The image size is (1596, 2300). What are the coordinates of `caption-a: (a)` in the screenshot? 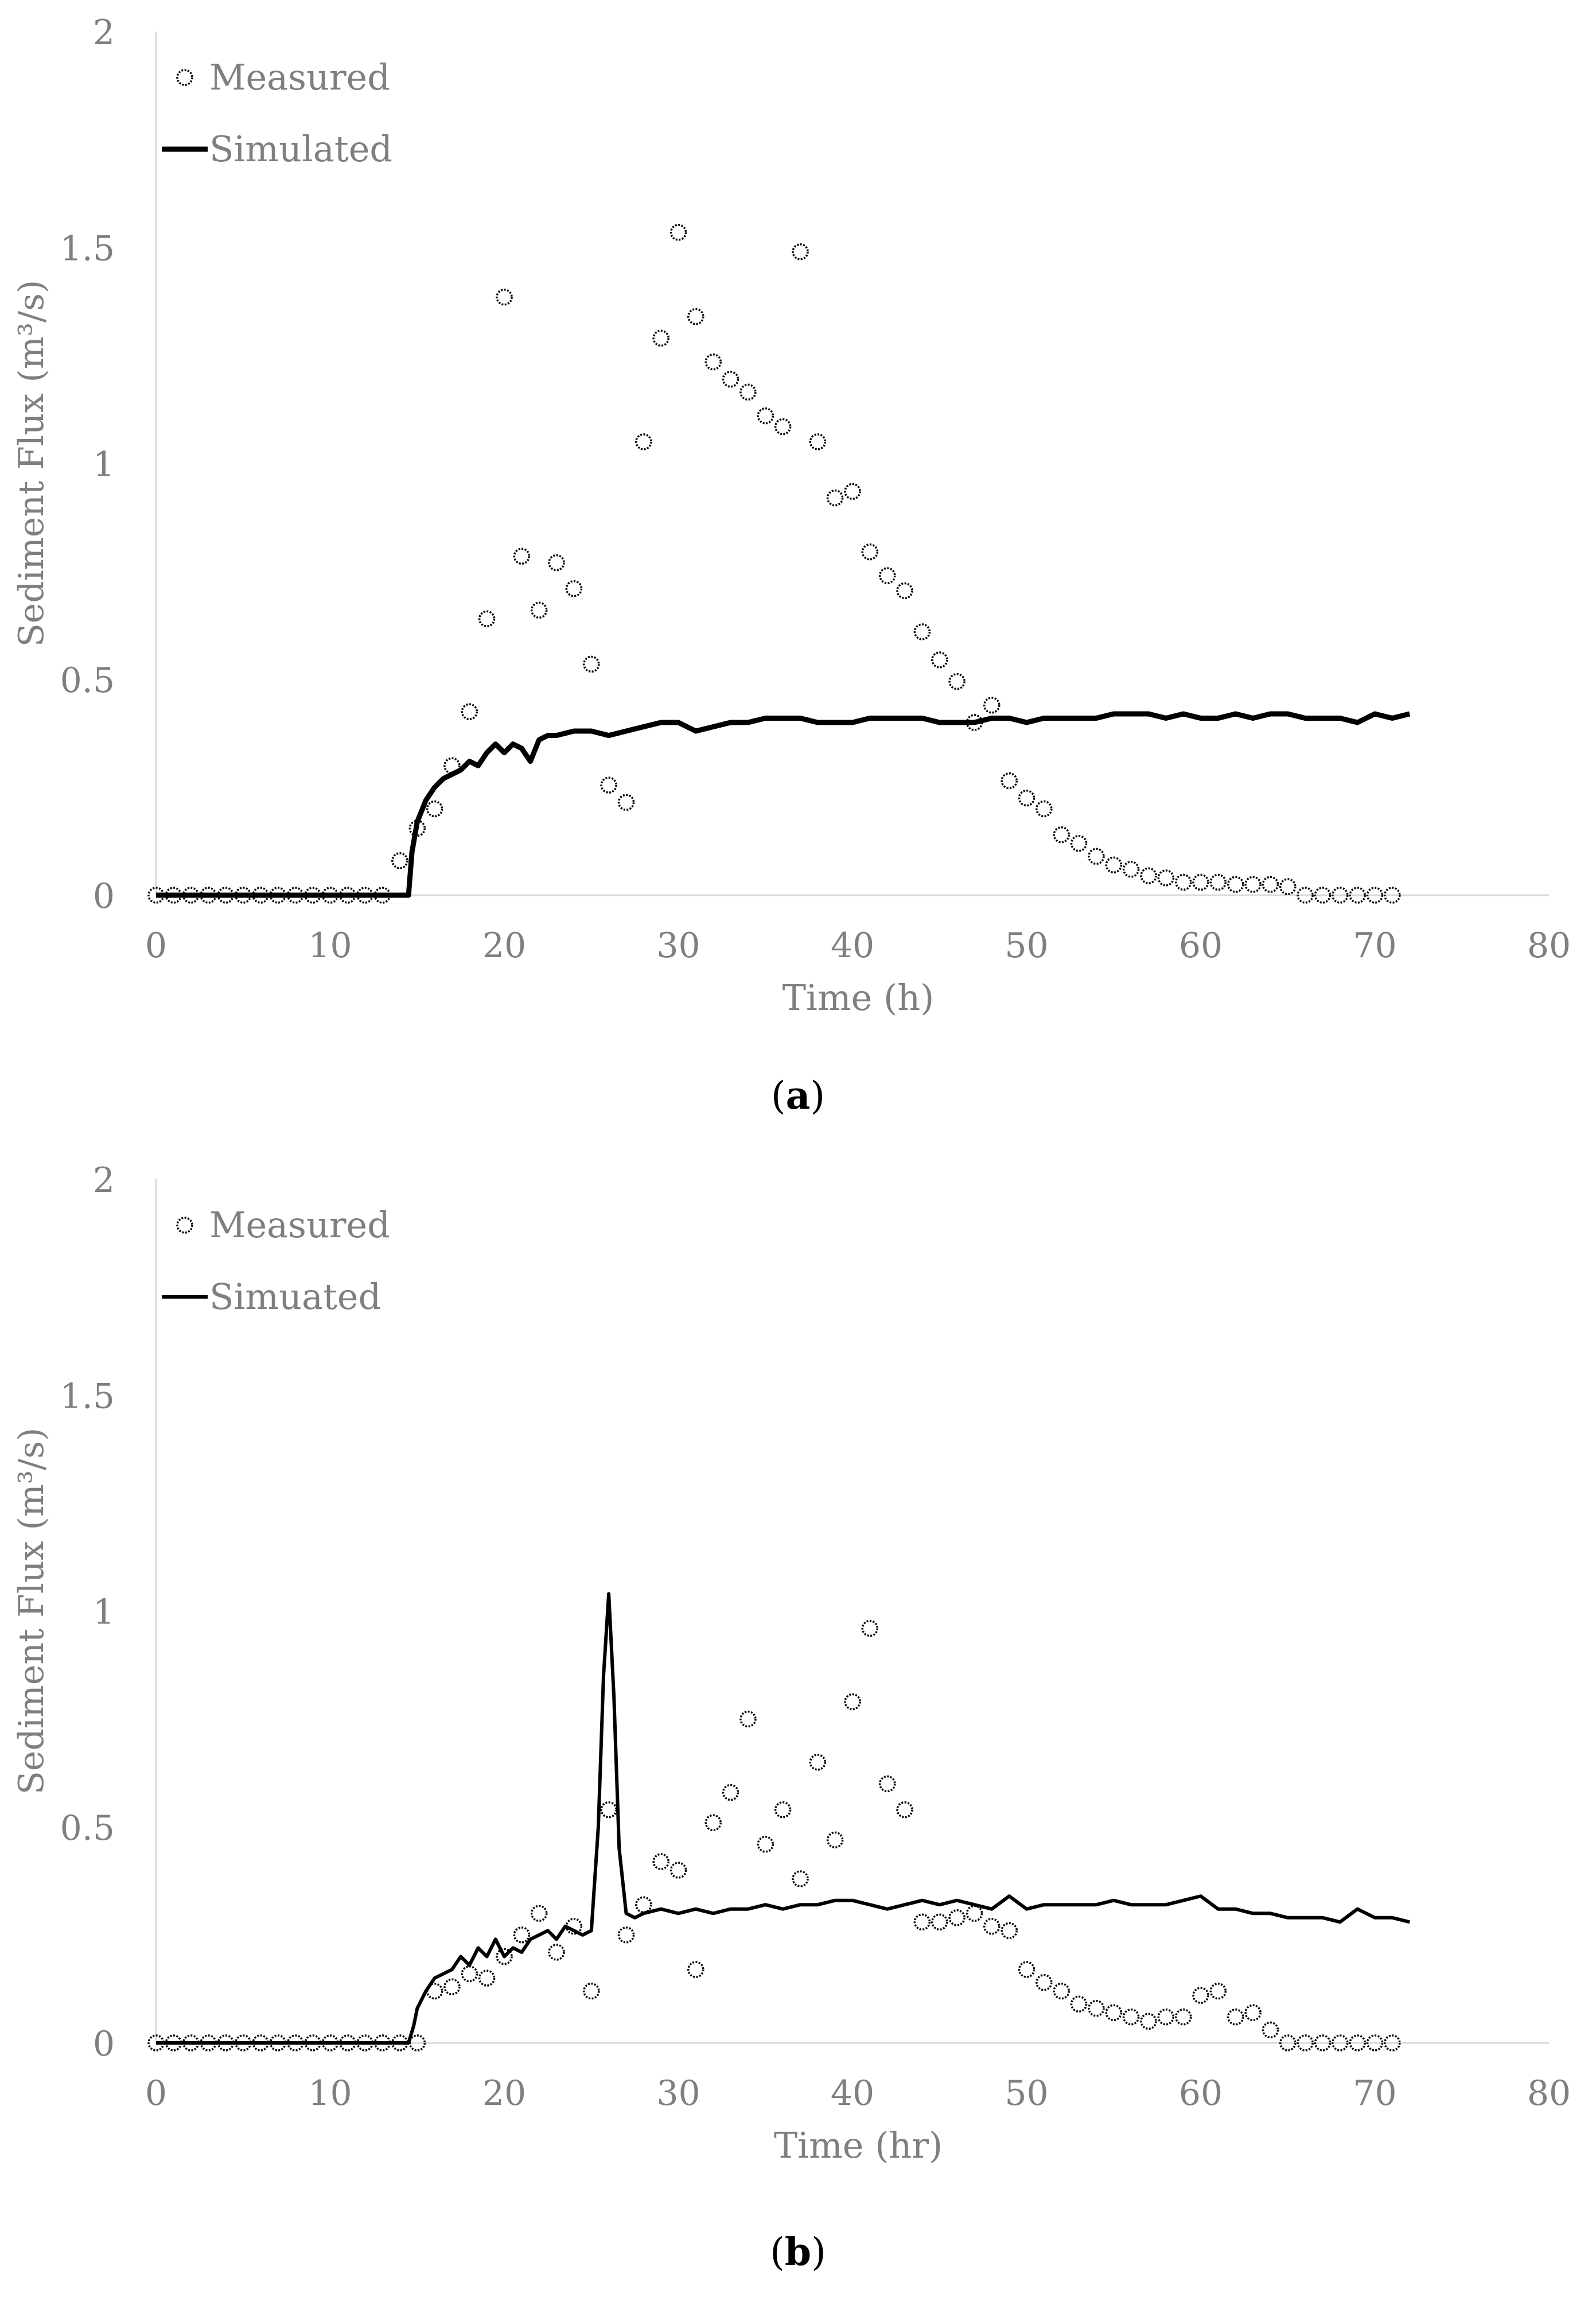 It's located at (798, 1095).